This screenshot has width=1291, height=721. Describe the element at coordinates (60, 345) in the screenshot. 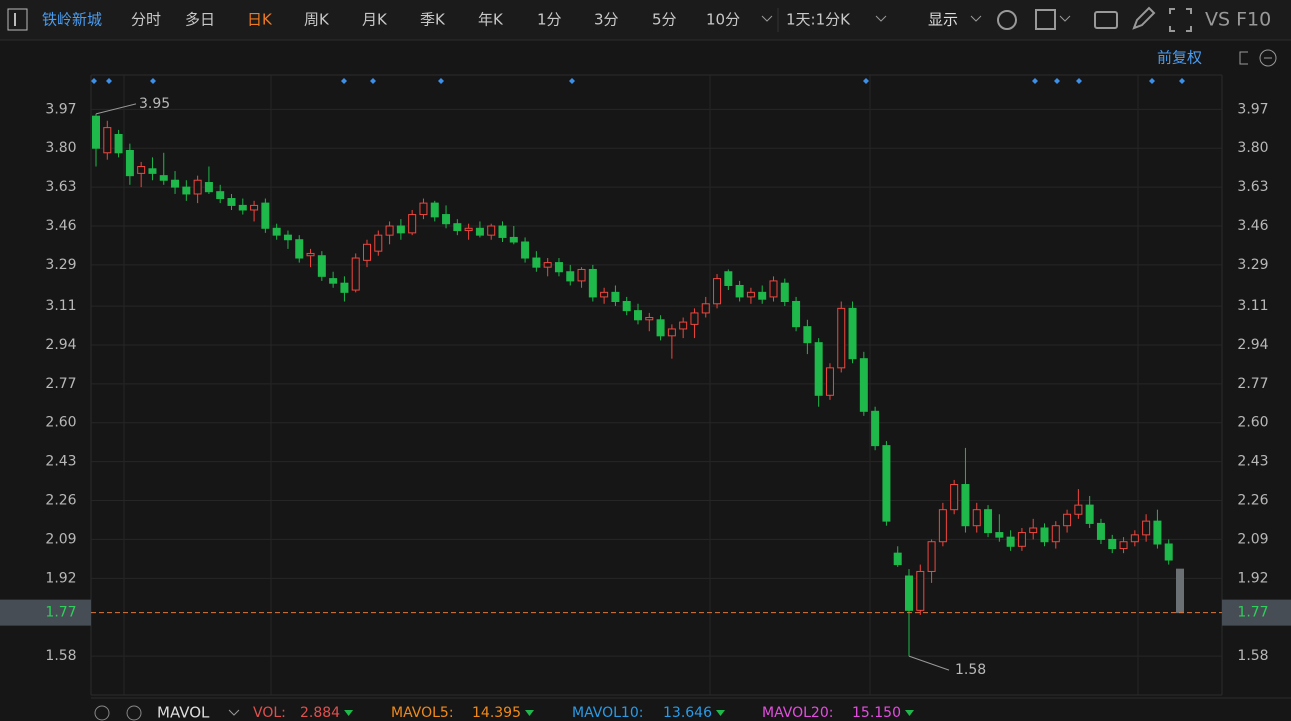

I see `y-tick-label: 2.94` at that location.